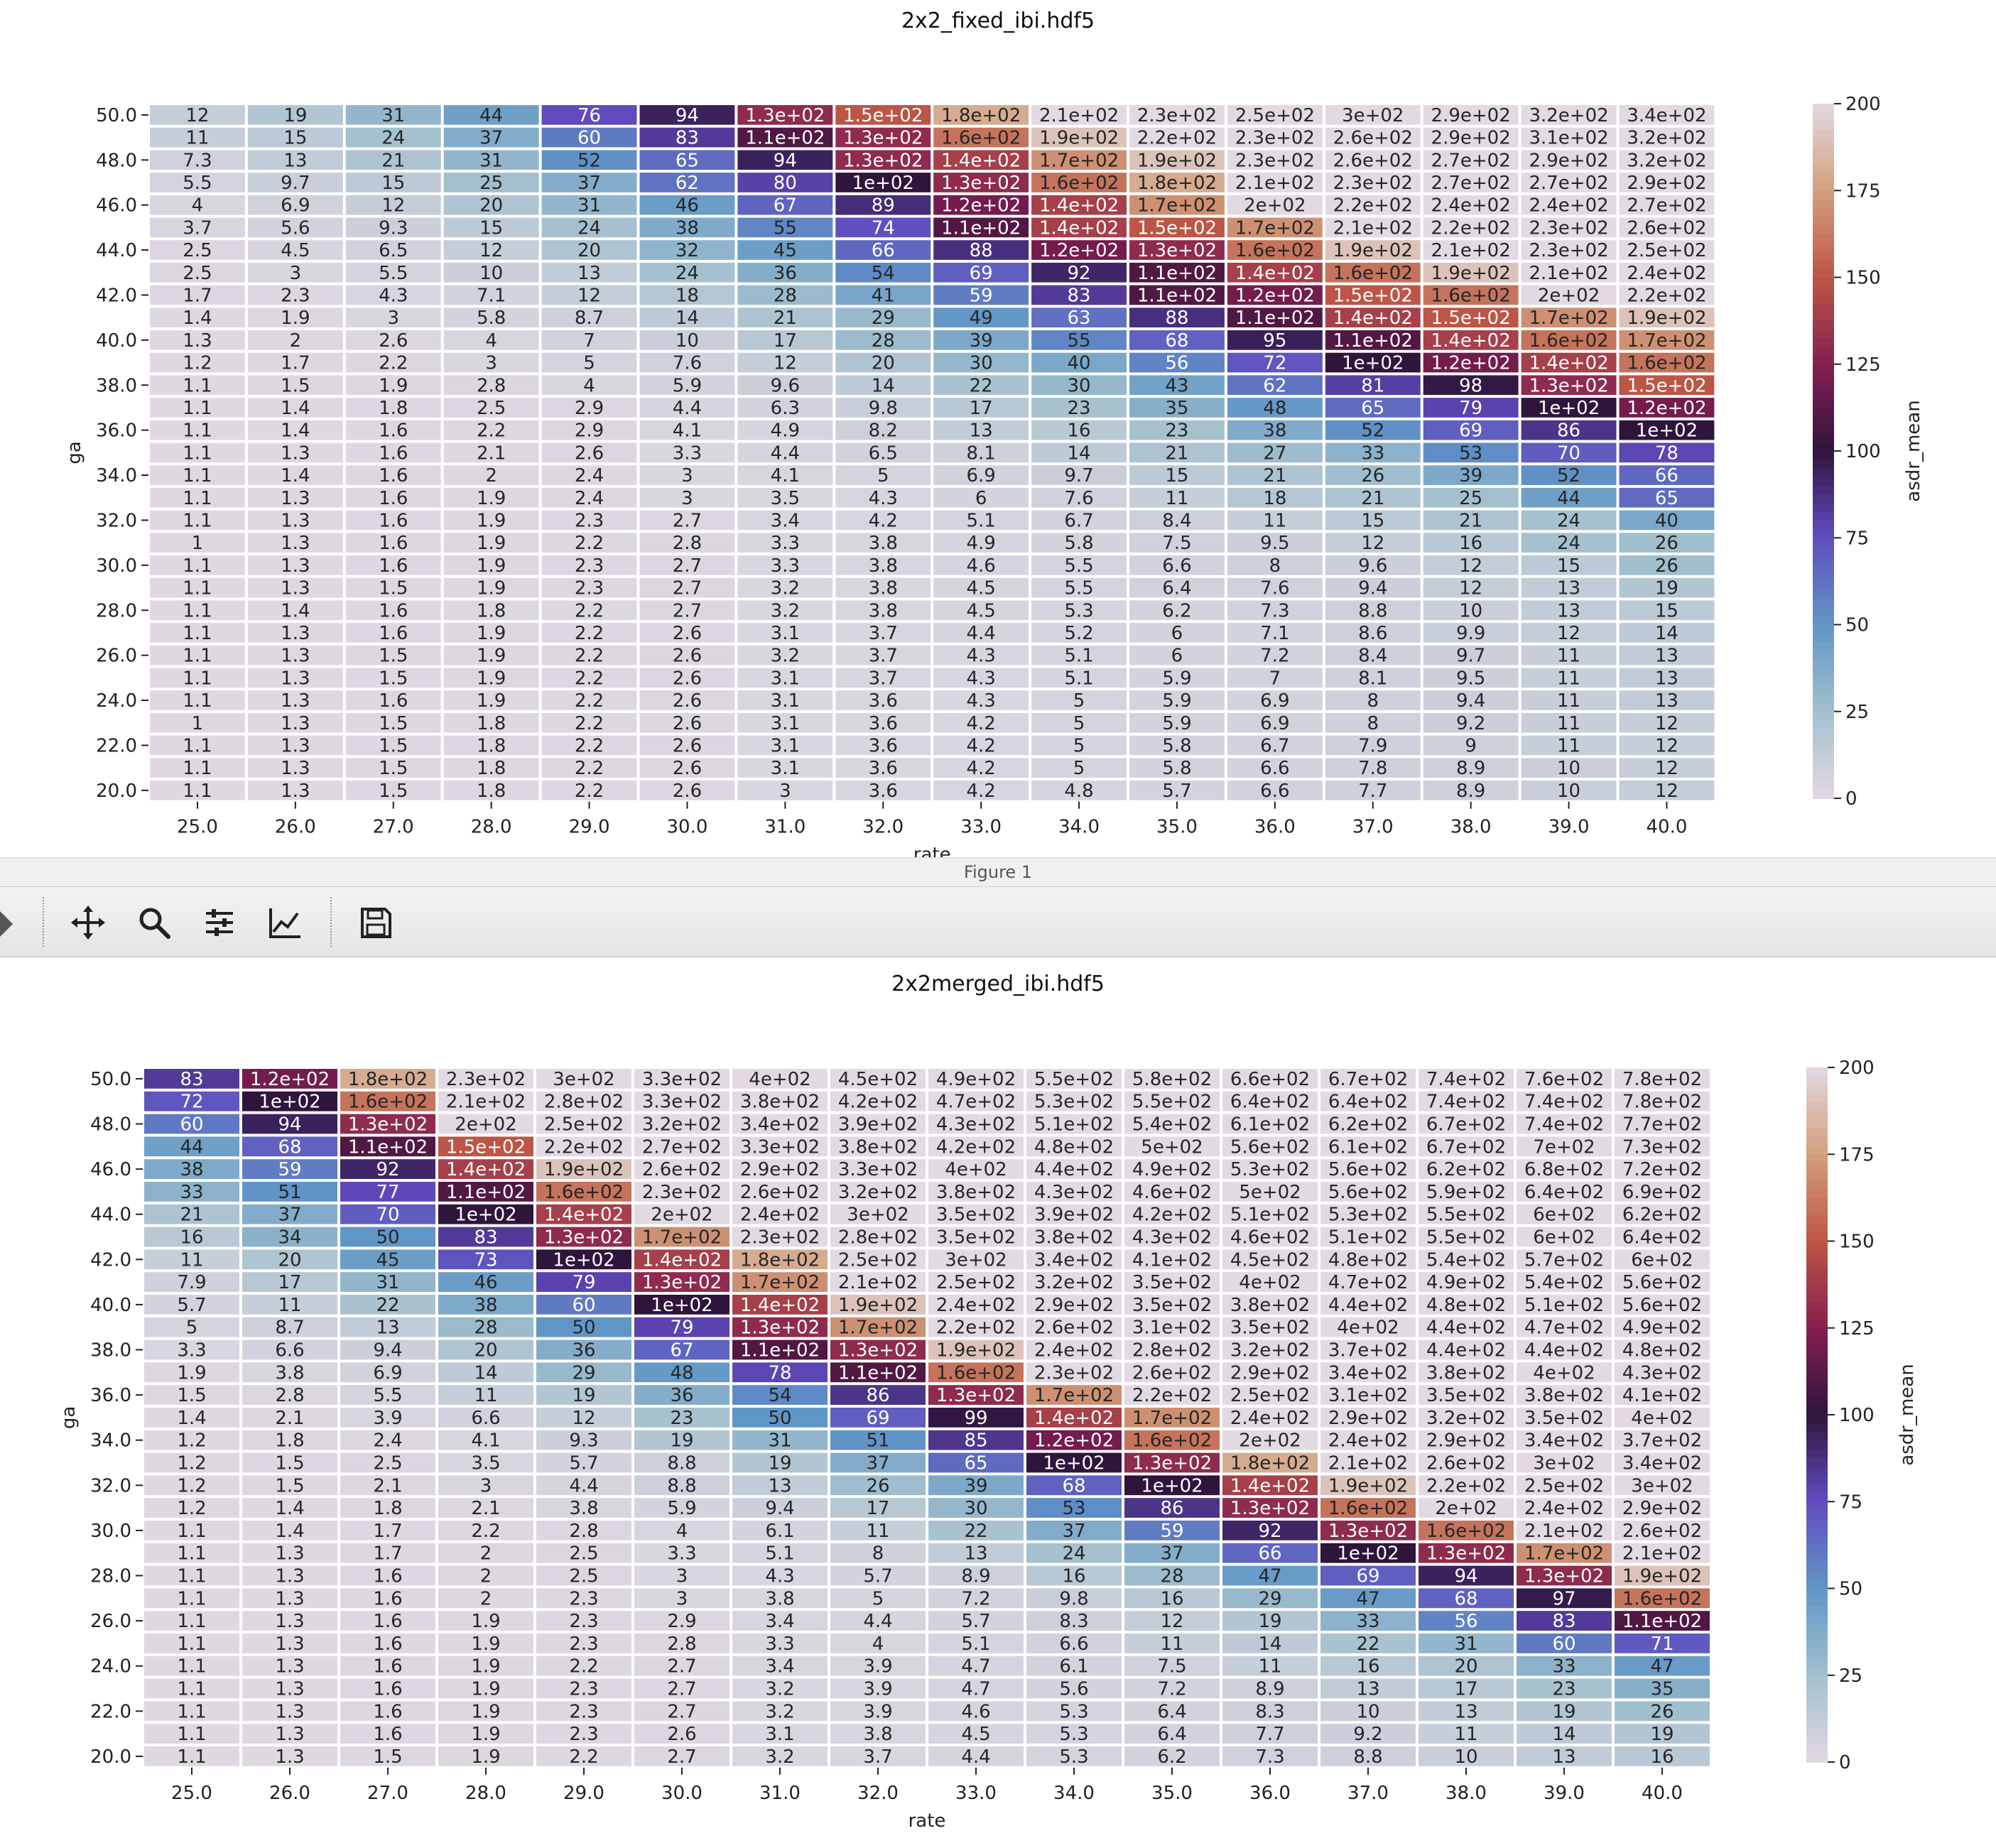 Image resolution: width=1996 pixels, height=1848 pixels. Describe the element at coordinates (375, 922) in the screenshot. I see `save-button` at that location.